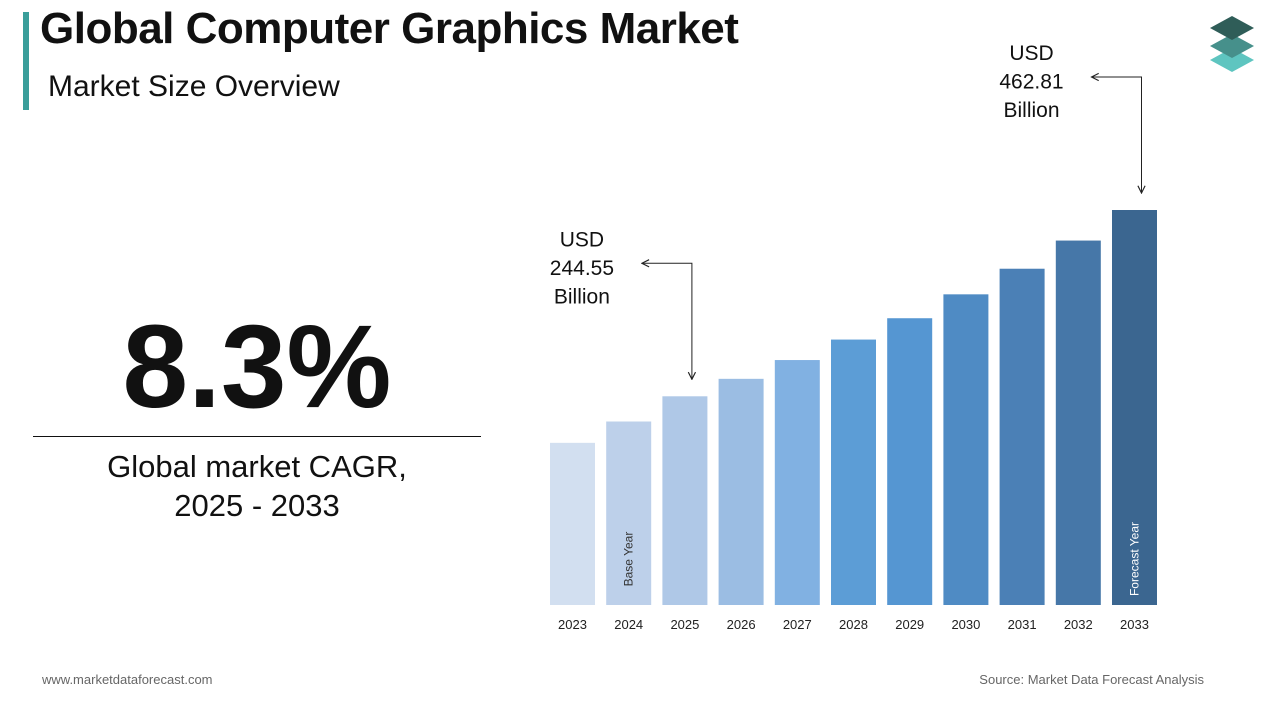 This screenshot has width=1280, height=720. What do you see at coordinates (1031, 82) in the screenshot?
I see `annotation-2033: USD 462.81 Billion` at bounding box center [1031, 82].